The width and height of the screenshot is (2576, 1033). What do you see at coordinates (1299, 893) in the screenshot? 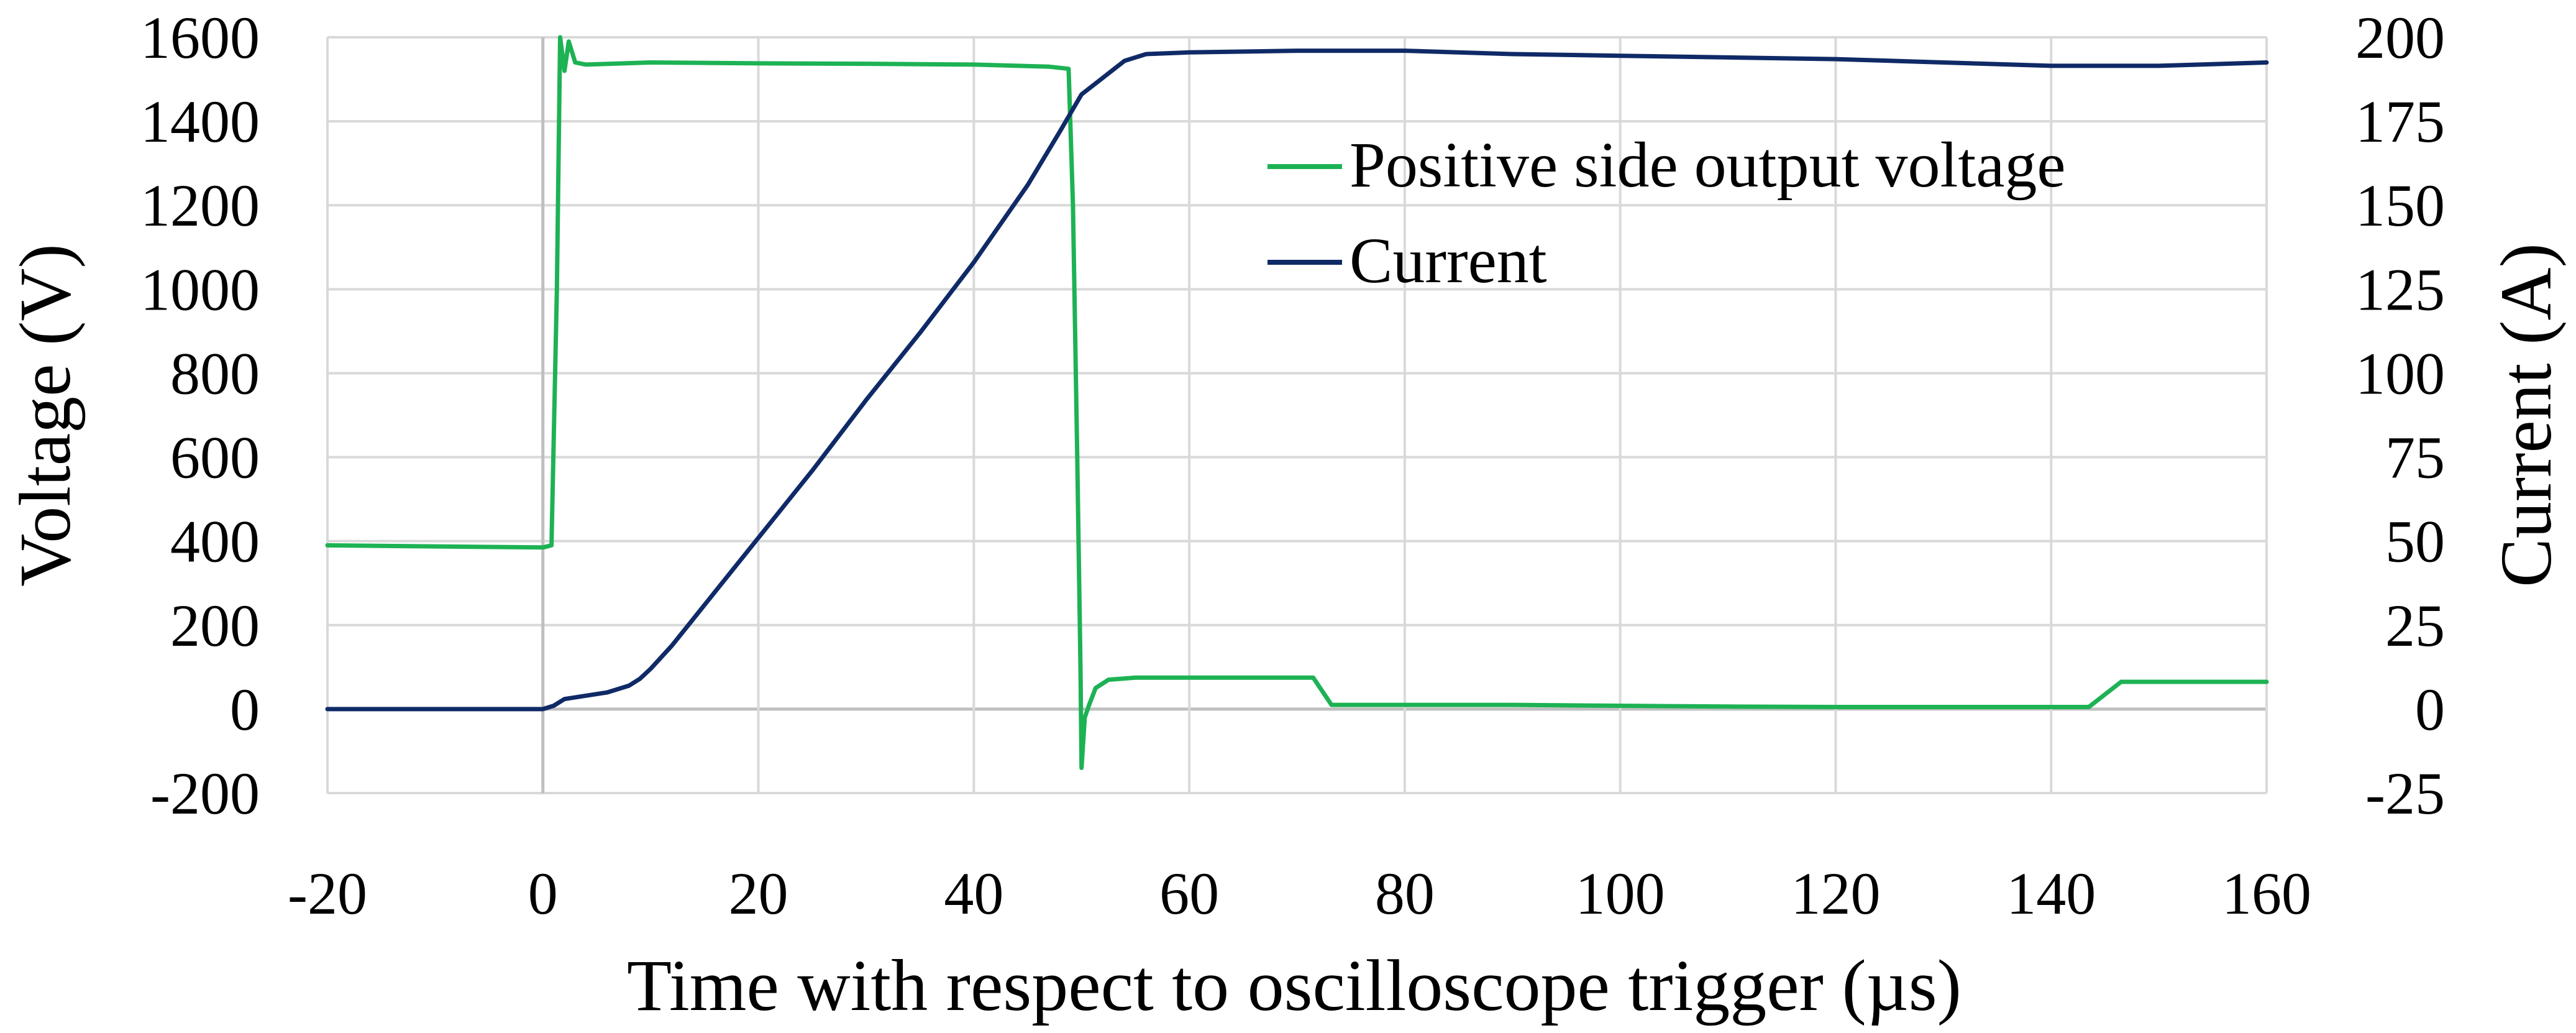
I see `x-axis-tick-labels: -20 0 20 40 60 80 100 120 140 160` at bounding box center [1299, 893].